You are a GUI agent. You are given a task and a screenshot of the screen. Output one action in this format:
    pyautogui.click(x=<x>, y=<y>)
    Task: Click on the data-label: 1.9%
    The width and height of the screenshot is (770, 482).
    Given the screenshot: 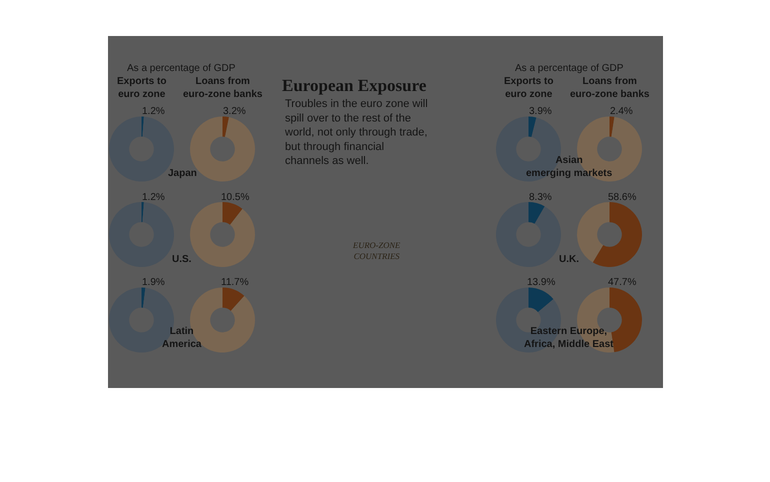 What is the action you would take?
    pyautogui.click(x=153, y=282)
    